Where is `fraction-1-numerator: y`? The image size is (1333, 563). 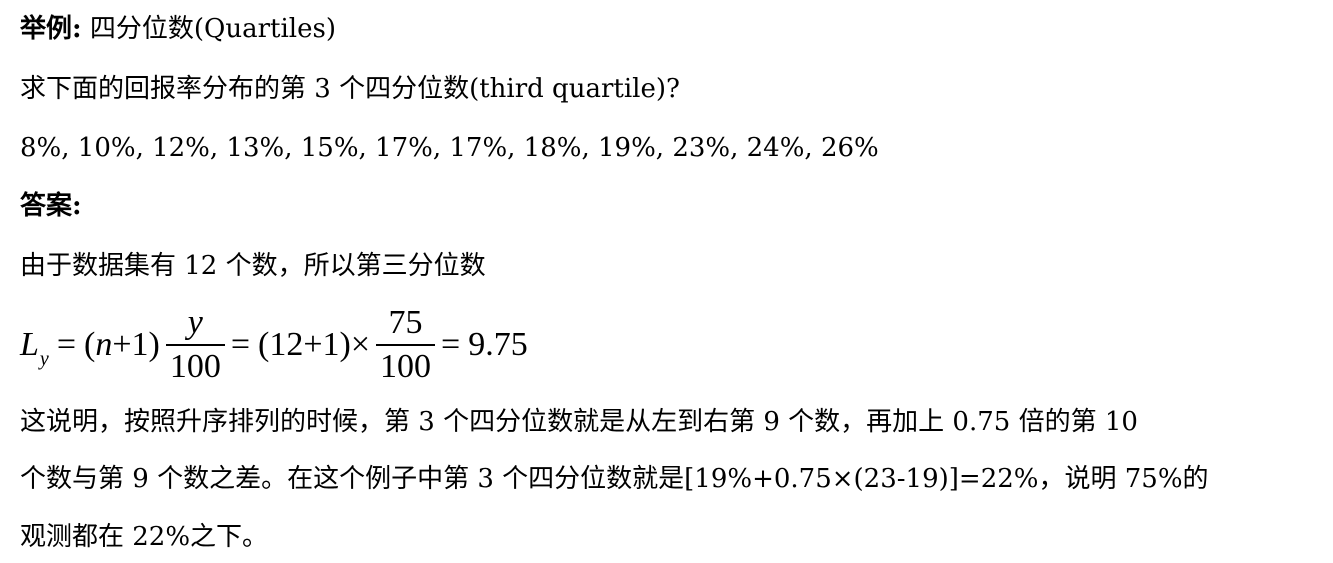 fraction-1-numerator: y is located at coordinates (195, 322).